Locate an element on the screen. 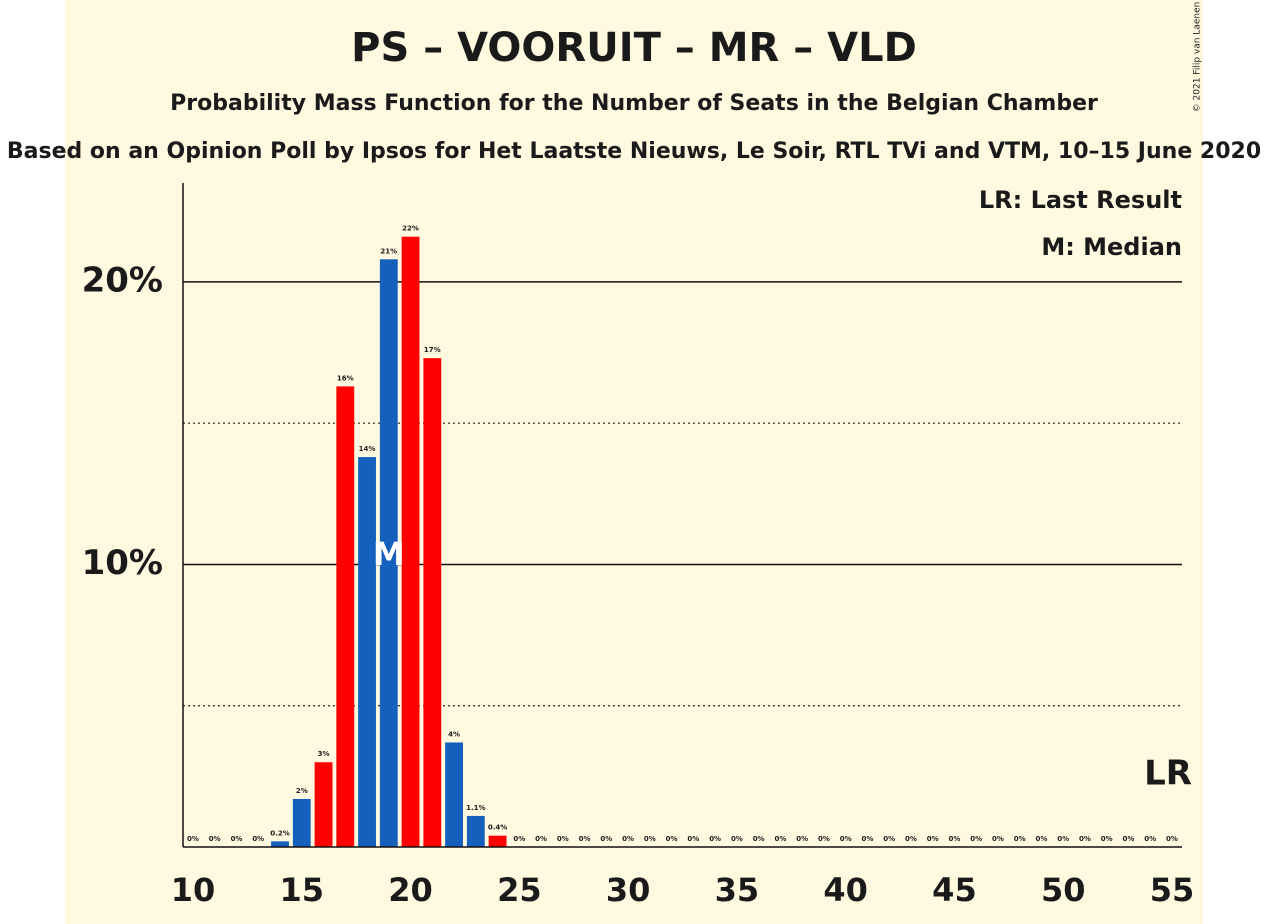  data-label: 21% is located at coordinates (388, 251).